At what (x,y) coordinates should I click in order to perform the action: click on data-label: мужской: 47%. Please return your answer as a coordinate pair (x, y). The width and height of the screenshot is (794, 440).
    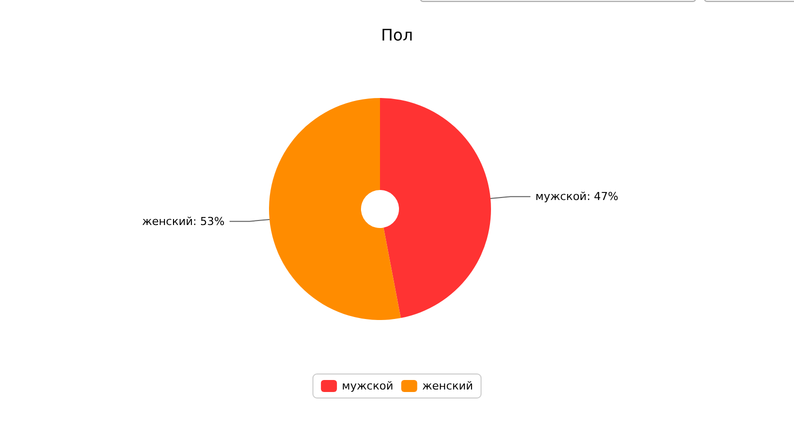
    Looking at the image, I should click on (576, 197).